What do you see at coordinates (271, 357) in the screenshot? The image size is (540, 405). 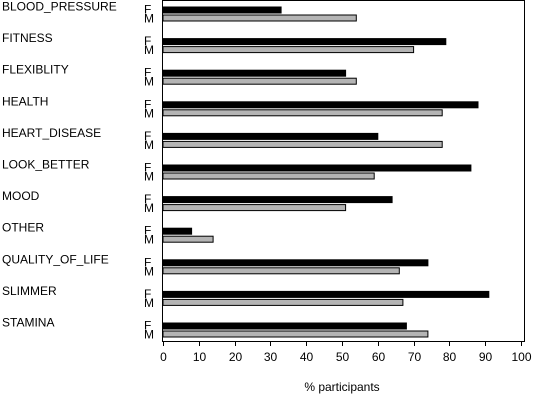 I see `x-tick-label: 30` at bounding box center [271, 357].